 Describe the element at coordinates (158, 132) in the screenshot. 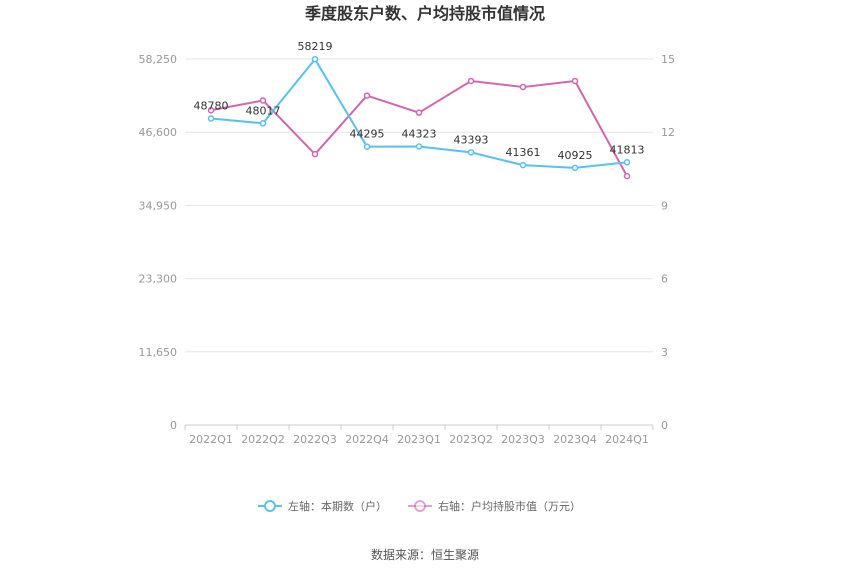

I see `left-axis-tick-label: 46,600` at that location.